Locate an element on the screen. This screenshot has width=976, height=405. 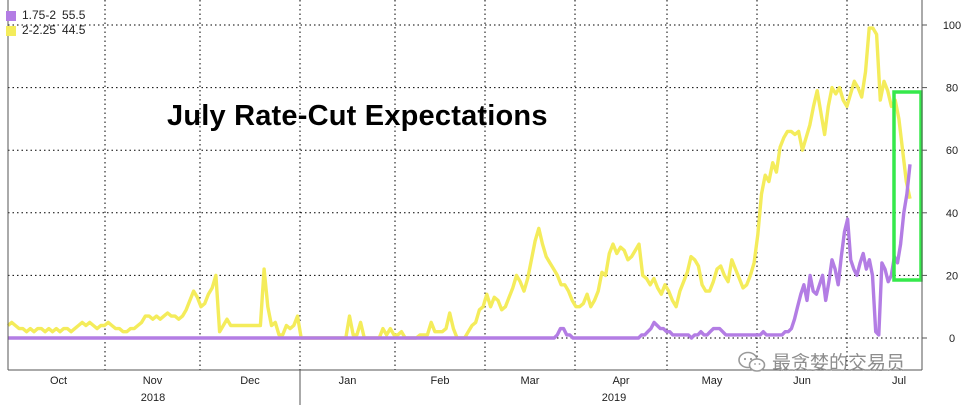
legend-value-1: 55.5 is located at coordinates (74, 15).